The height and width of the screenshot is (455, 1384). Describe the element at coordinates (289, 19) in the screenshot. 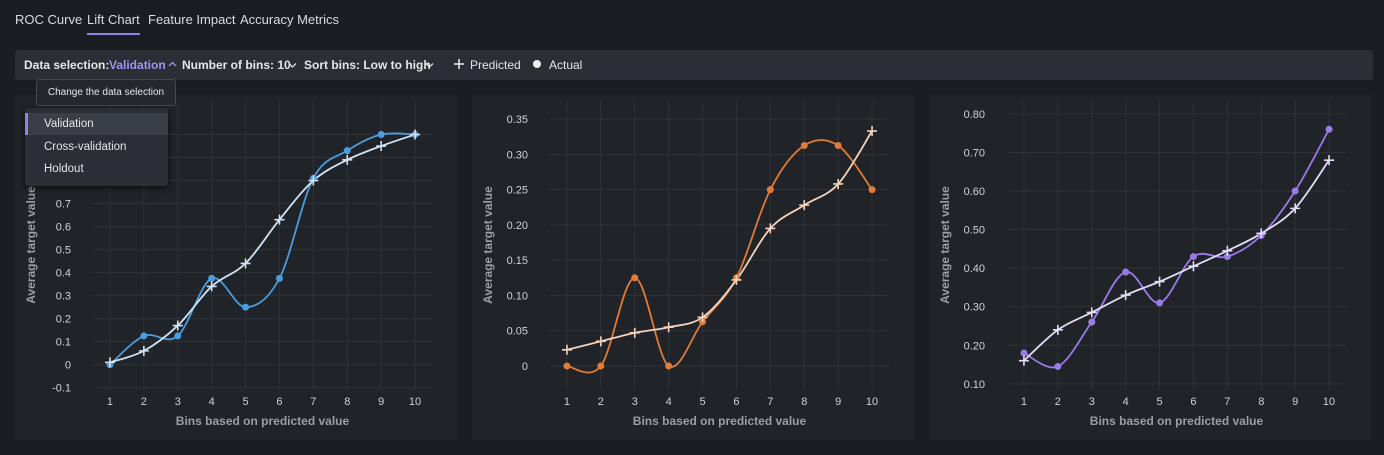

I see `tab: Accuracy Metrics` at that location.